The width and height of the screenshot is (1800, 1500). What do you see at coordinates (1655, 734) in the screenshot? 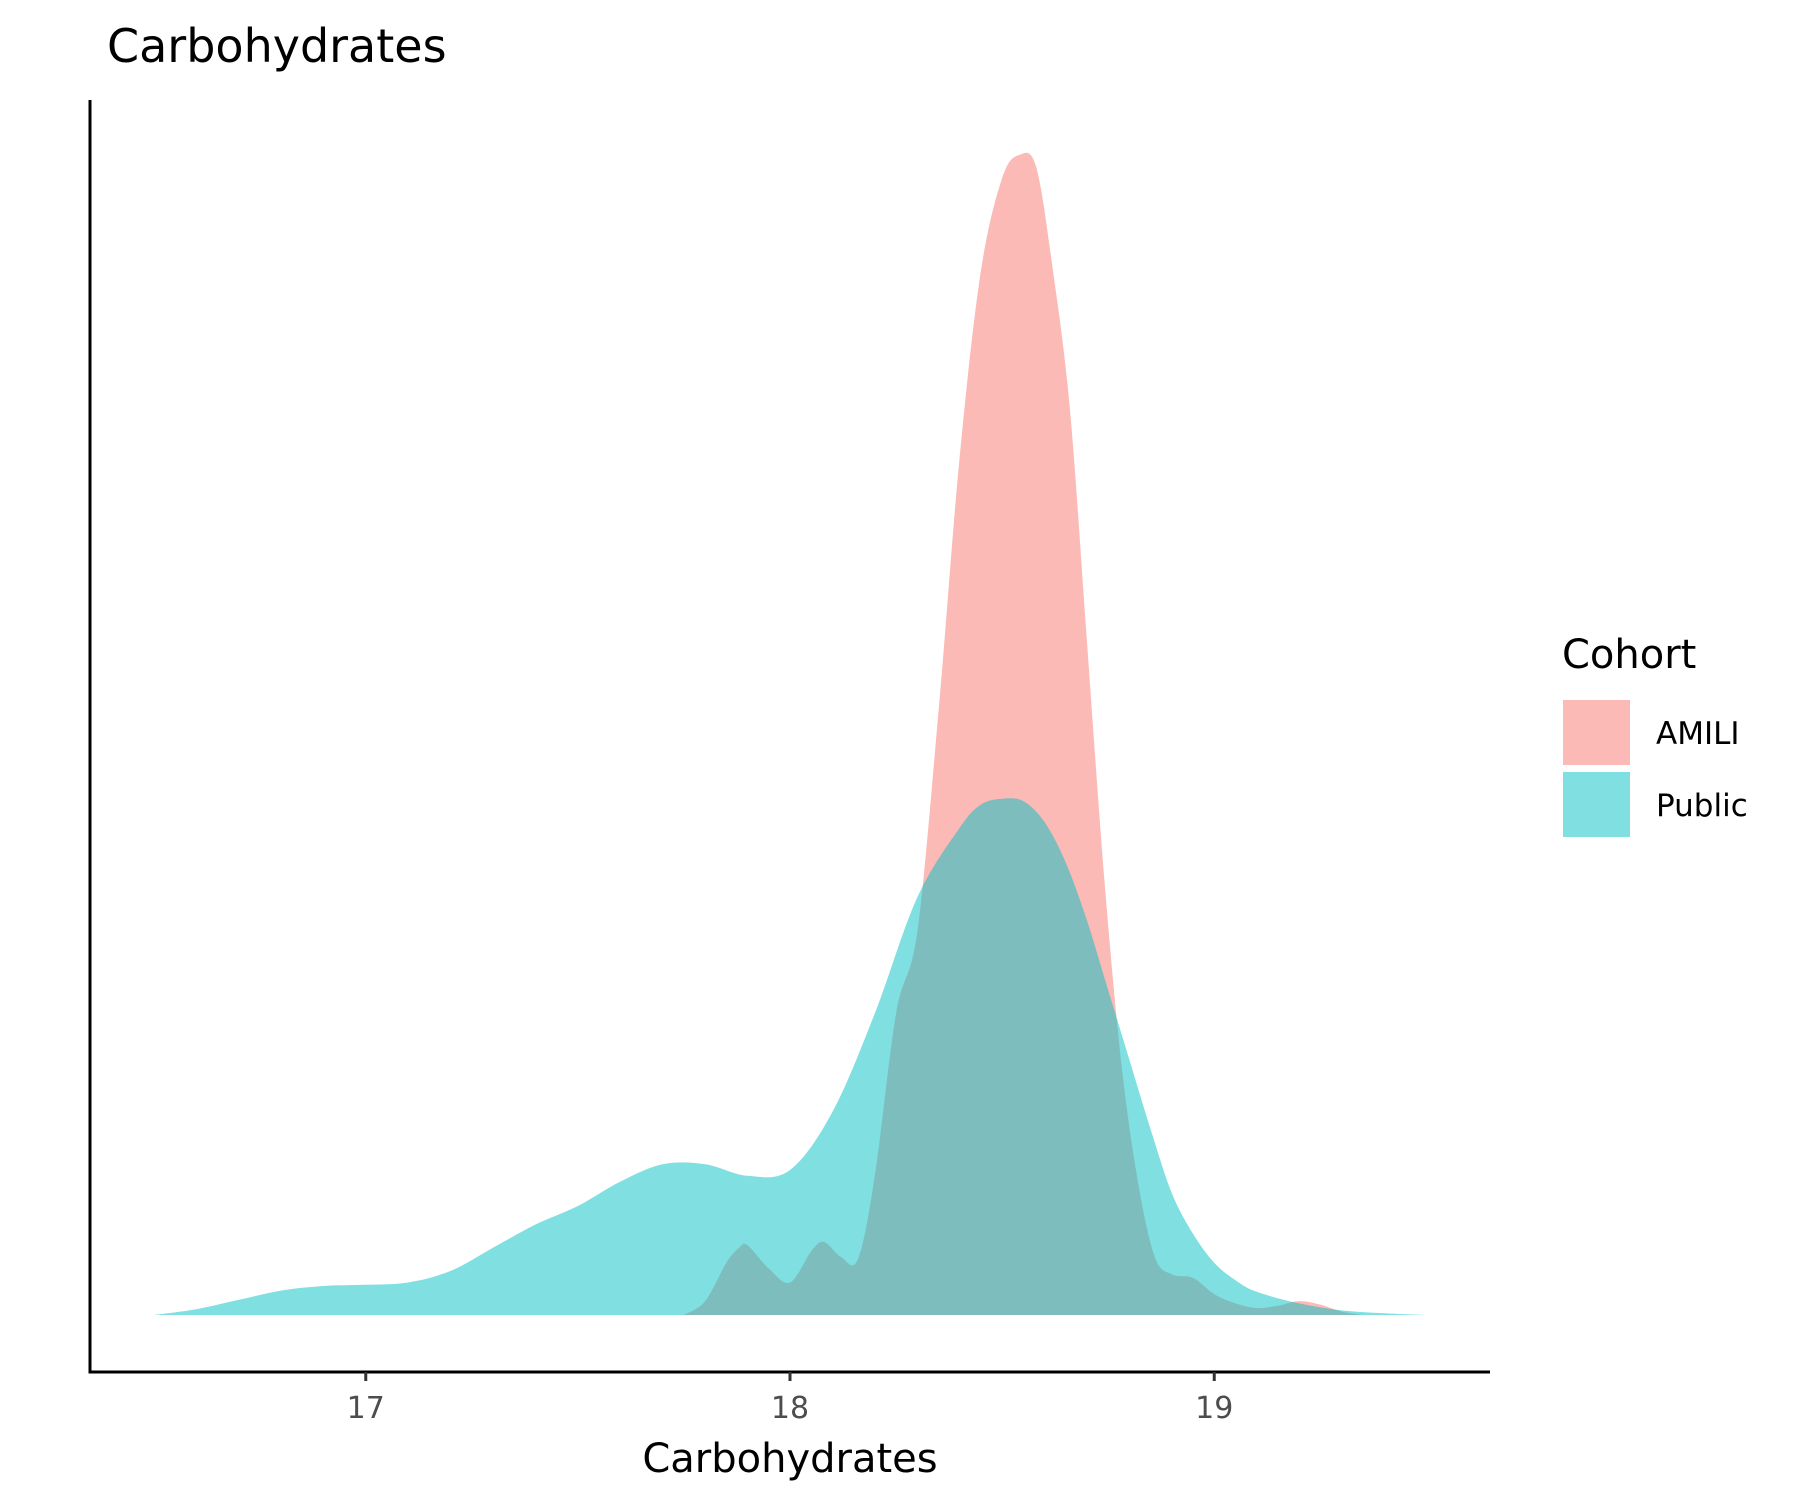
I see `legend: Cohort AMILI Public` at bounding box center [1655, 734].